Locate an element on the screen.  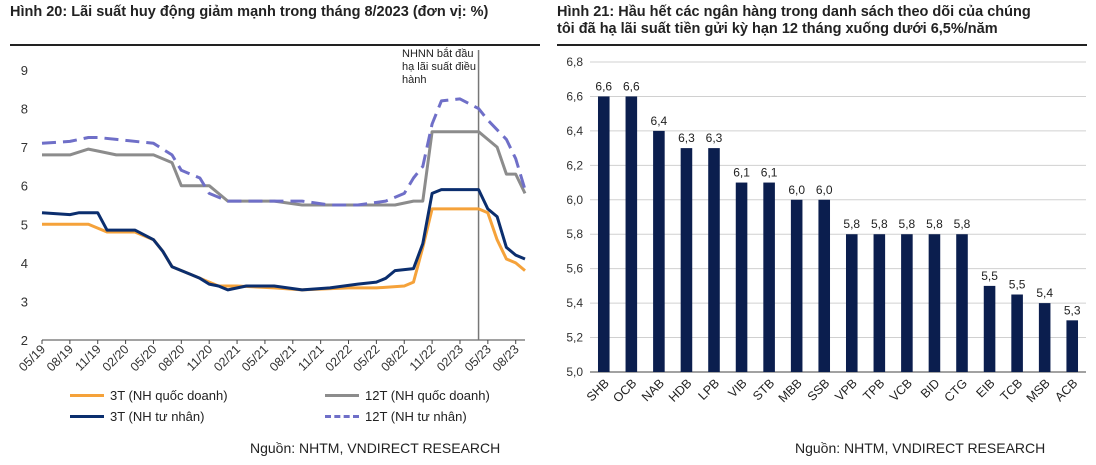
policy-annotation-line: hành is located at coordinates (414, 80).